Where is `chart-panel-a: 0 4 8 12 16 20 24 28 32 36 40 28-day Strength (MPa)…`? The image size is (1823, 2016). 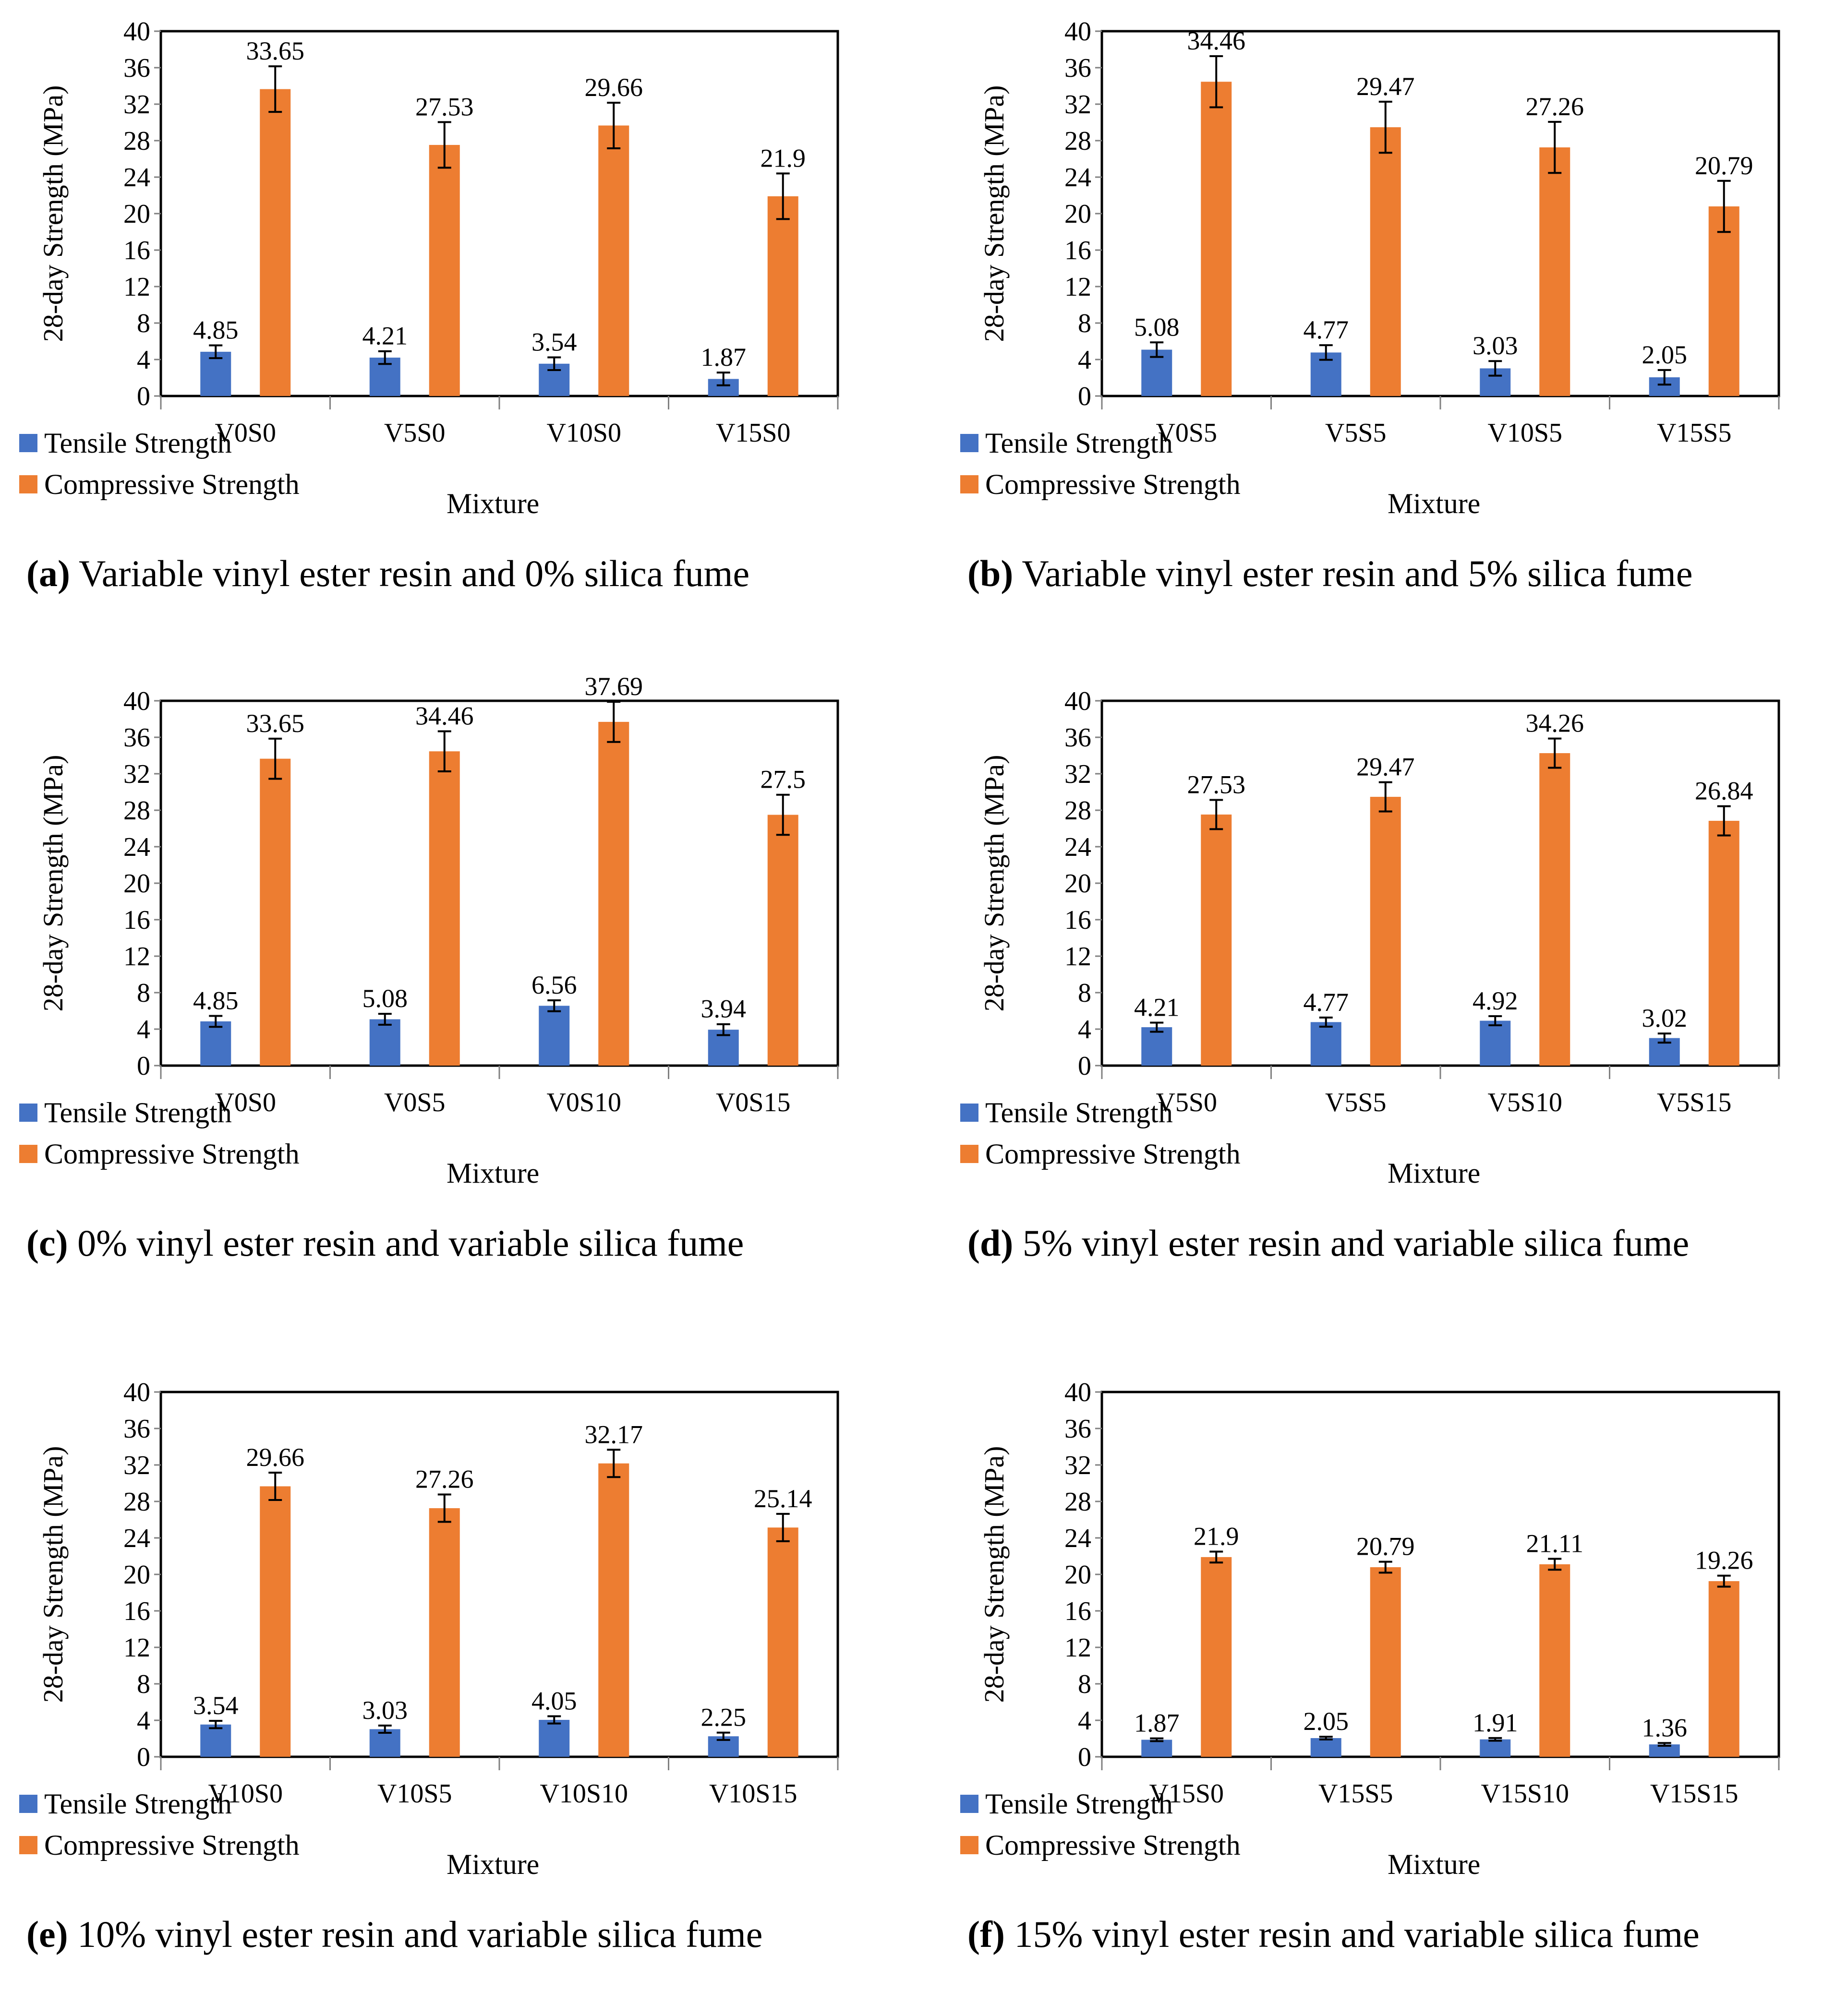
chart-panel-a: 0 4 8 12 16 20 24 28 32 36 40 28-day Strength (MPa)… is located at coordinates (441, 312).